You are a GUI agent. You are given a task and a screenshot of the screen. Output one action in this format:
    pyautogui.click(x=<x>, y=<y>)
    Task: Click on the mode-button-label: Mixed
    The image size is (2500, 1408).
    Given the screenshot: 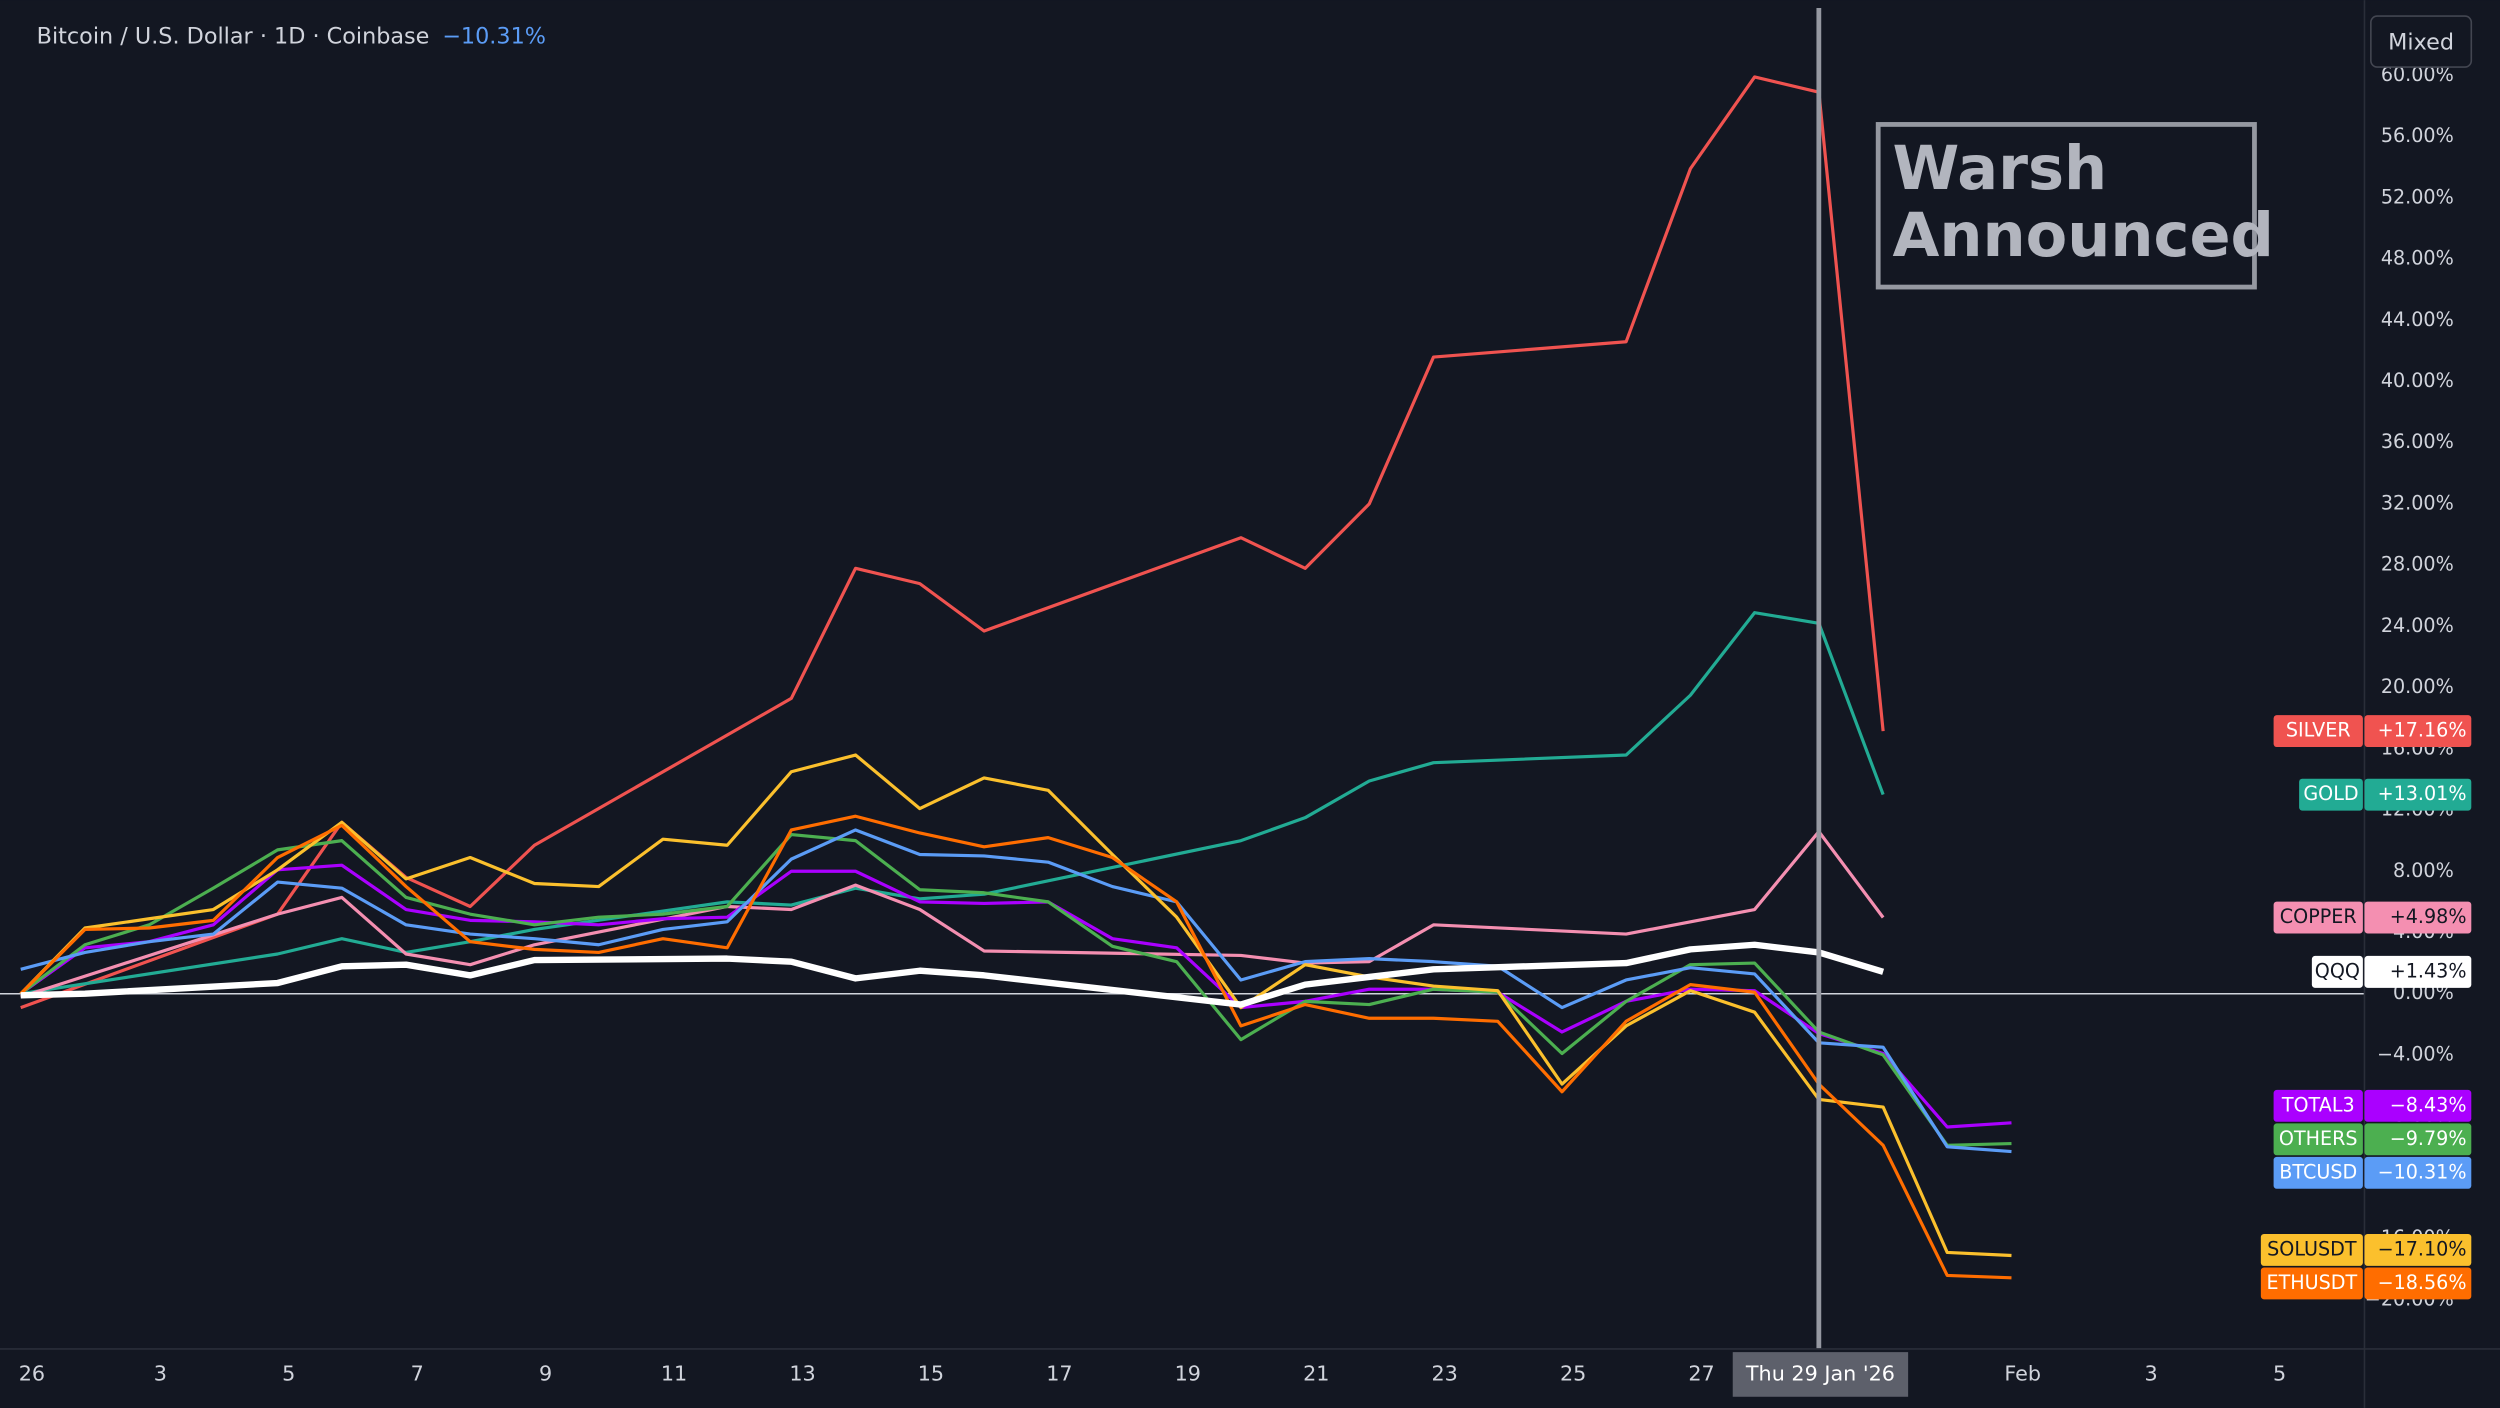 What is the action you would take?
    pyautogui.click(x=2421, y=43)
    